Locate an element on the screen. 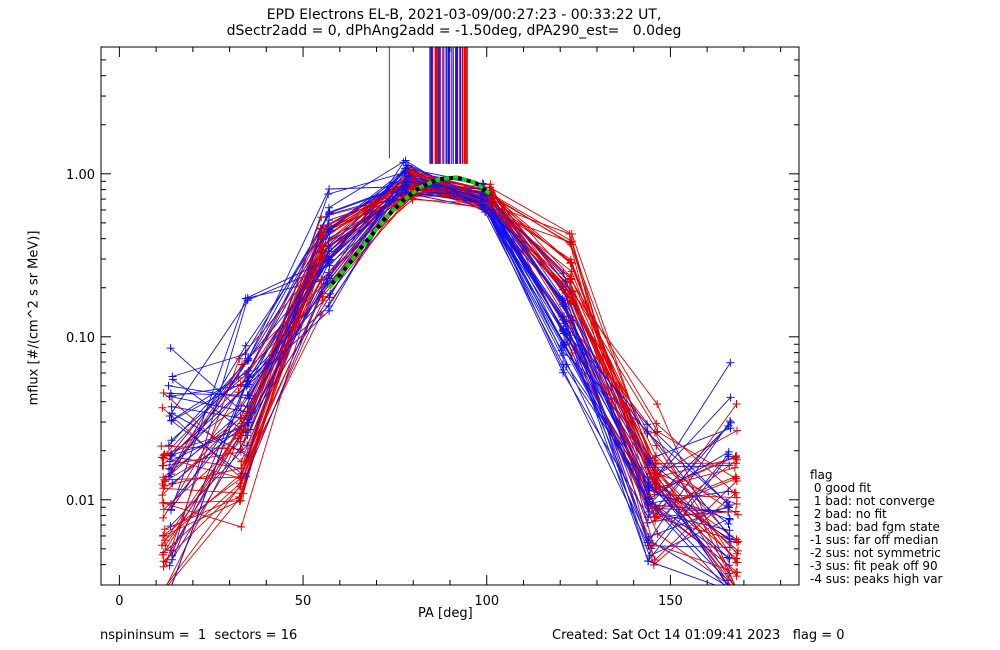 The width and height of the screenshot is (1000, 650). x-tick-label: 50 is located at coordinates (303, 601).